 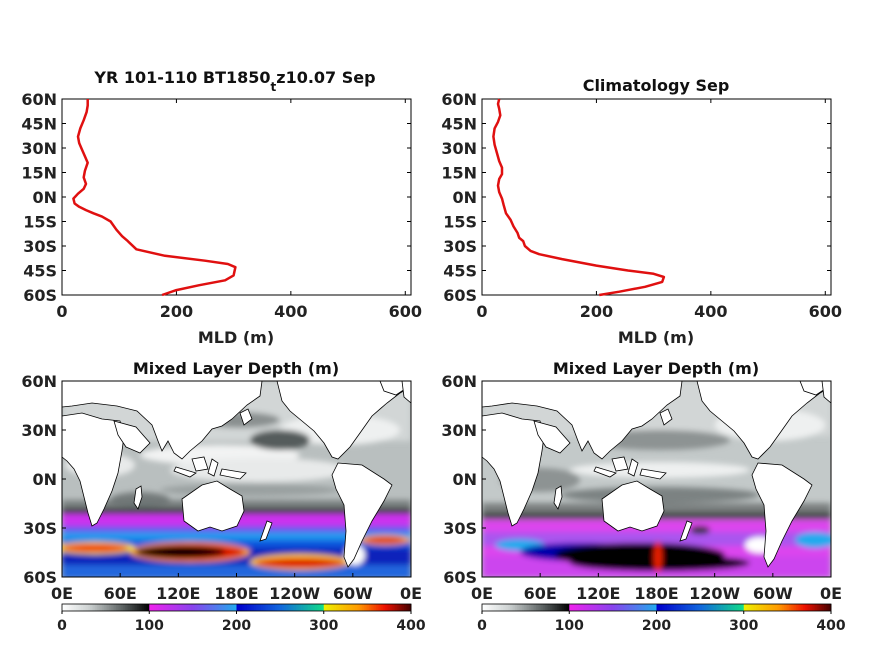 I want to click on x-tick-label: 600, so click(x=405, y=311).